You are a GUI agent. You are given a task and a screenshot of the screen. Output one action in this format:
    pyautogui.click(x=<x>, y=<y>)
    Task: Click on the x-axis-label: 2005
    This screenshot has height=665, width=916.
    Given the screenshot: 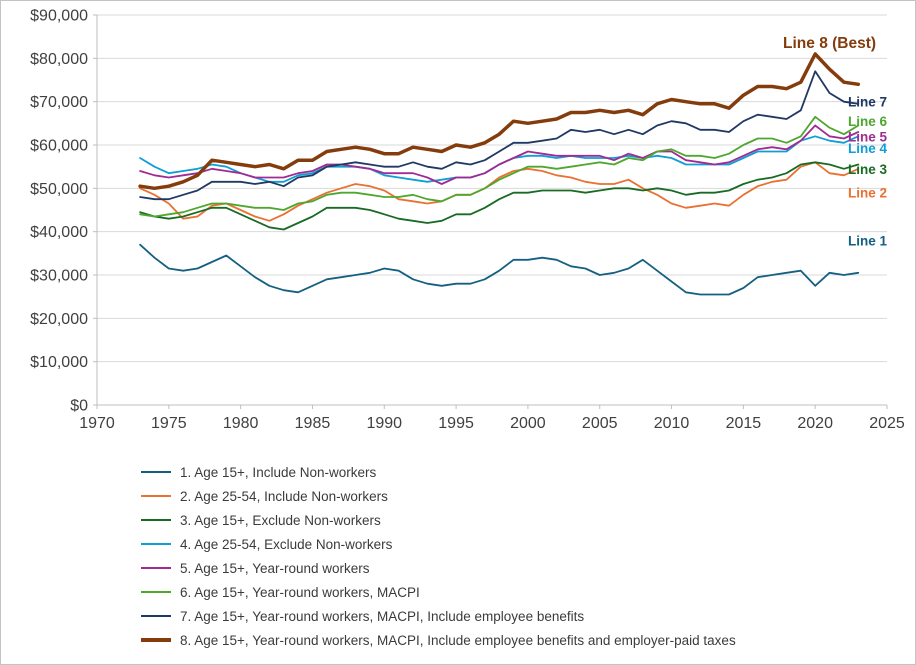 What is the action you would take?
    pyautogui.click(x=600, y=423)
    